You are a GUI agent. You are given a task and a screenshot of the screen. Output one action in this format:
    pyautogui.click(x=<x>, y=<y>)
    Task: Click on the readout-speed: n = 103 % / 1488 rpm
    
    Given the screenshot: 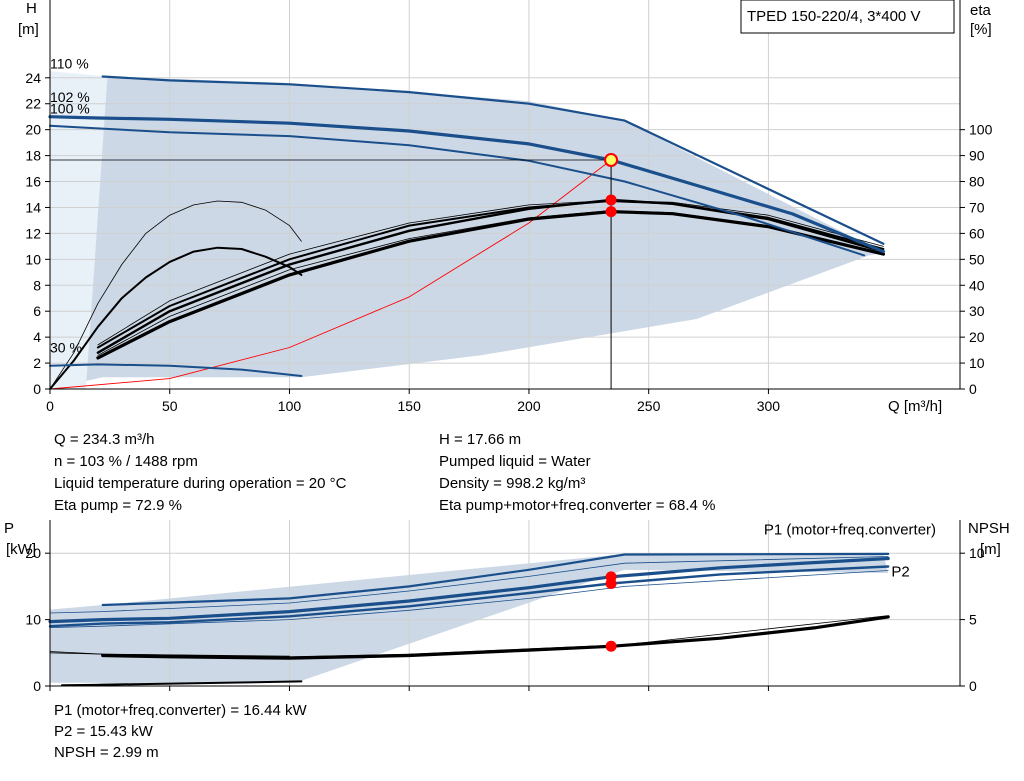 What is the action you would take?
    pyautogui.click(x=126, y=461)
    